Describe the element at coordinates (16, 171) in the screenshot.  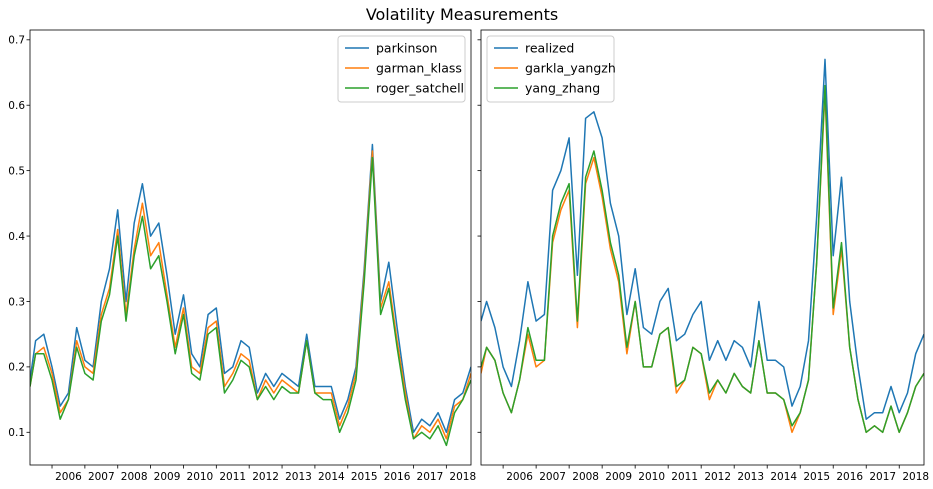
I see `y-tick-label: 0.5` at that location.